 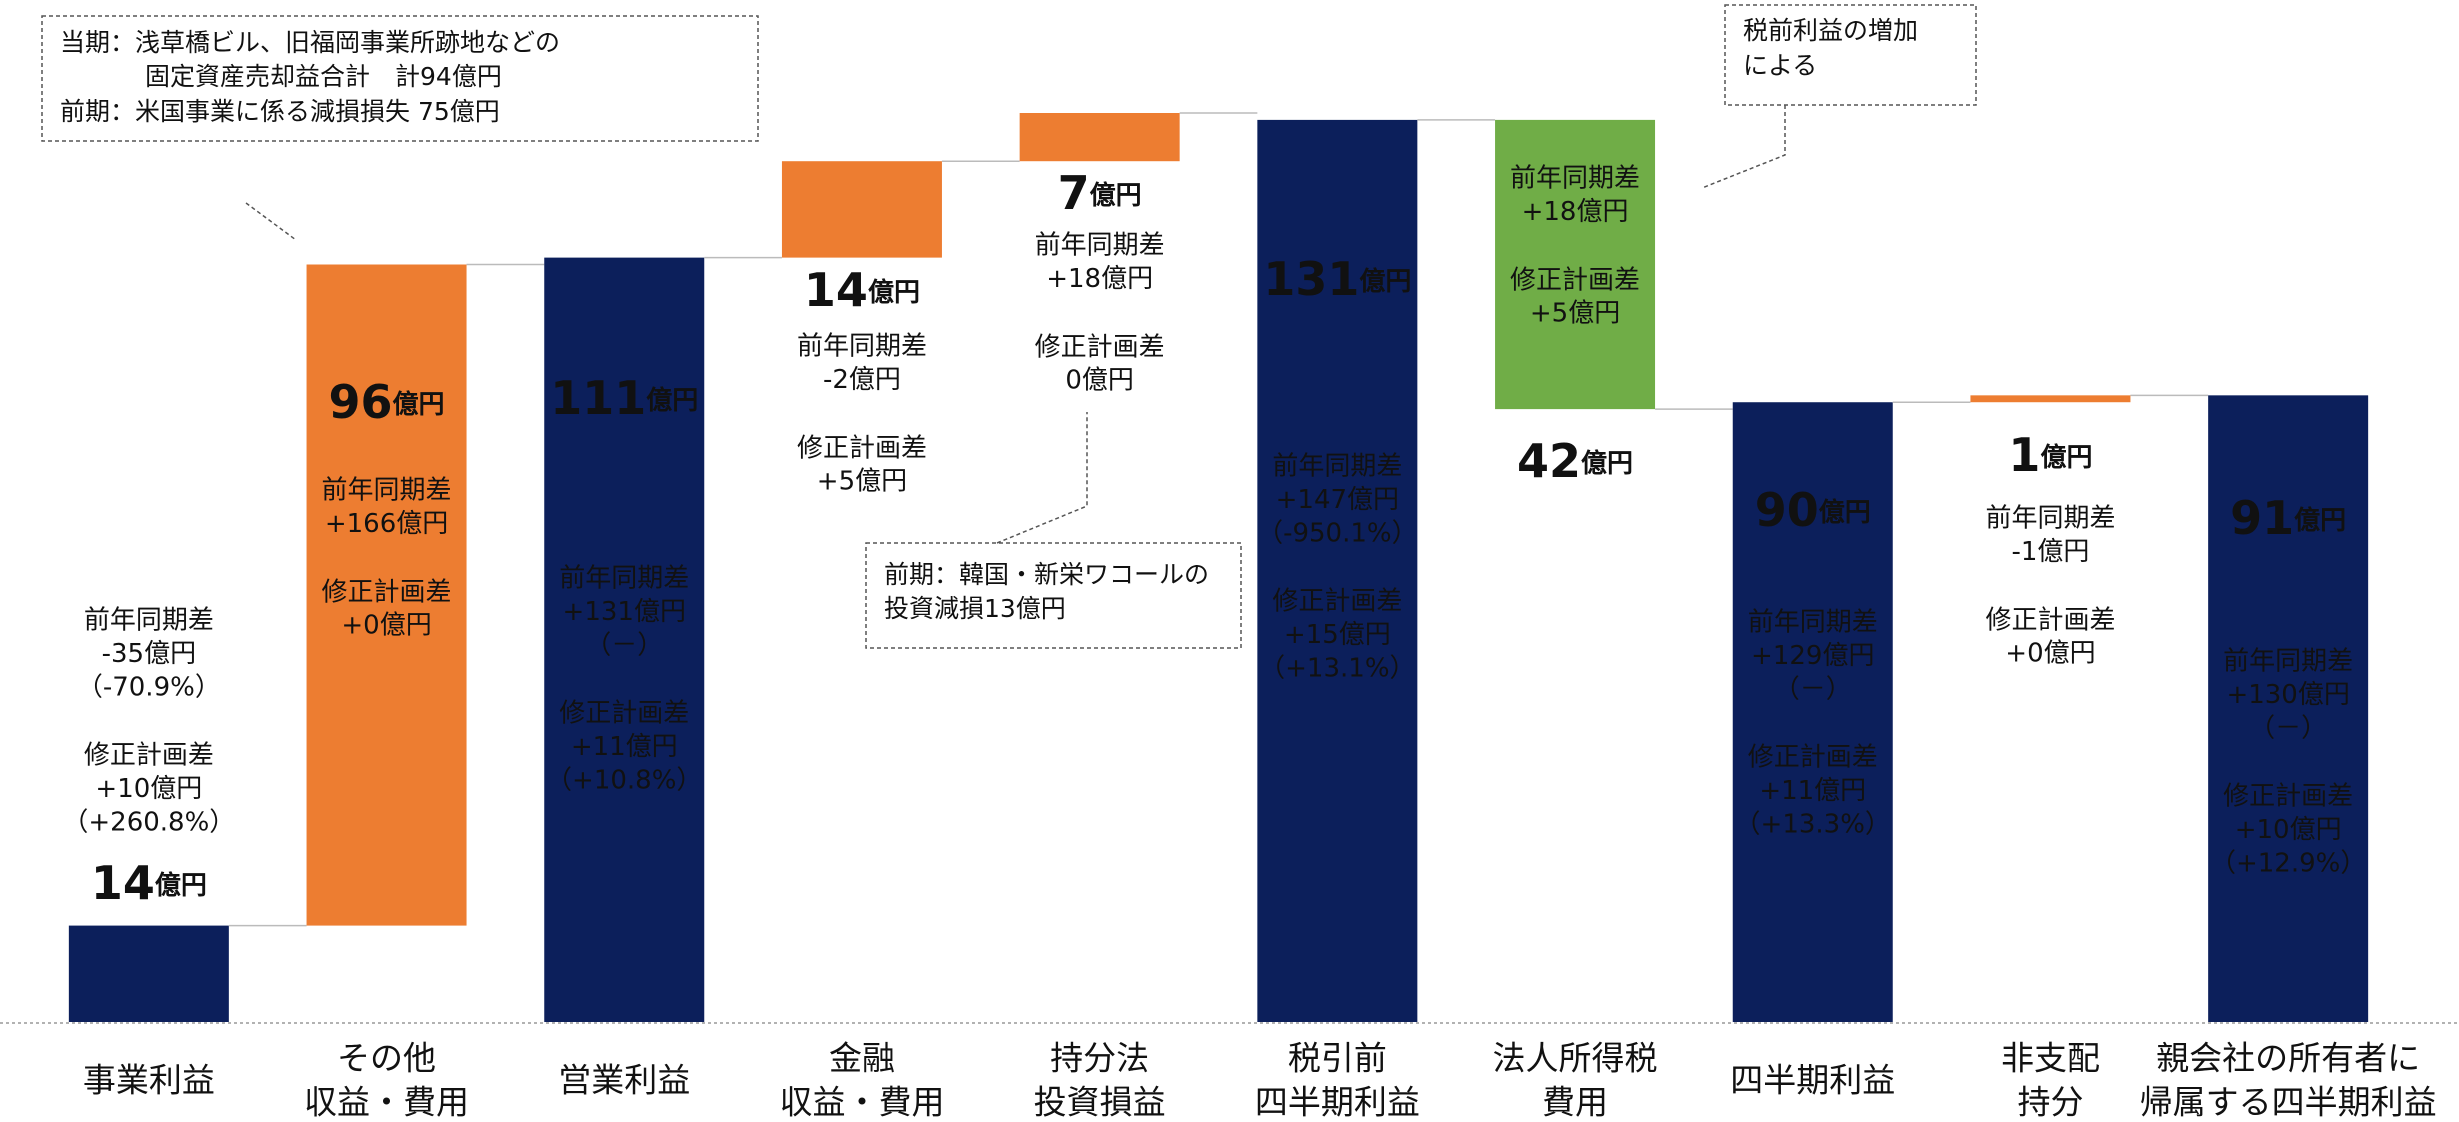 I want to click on note-text: +131億円, so click(x=624, y=612).